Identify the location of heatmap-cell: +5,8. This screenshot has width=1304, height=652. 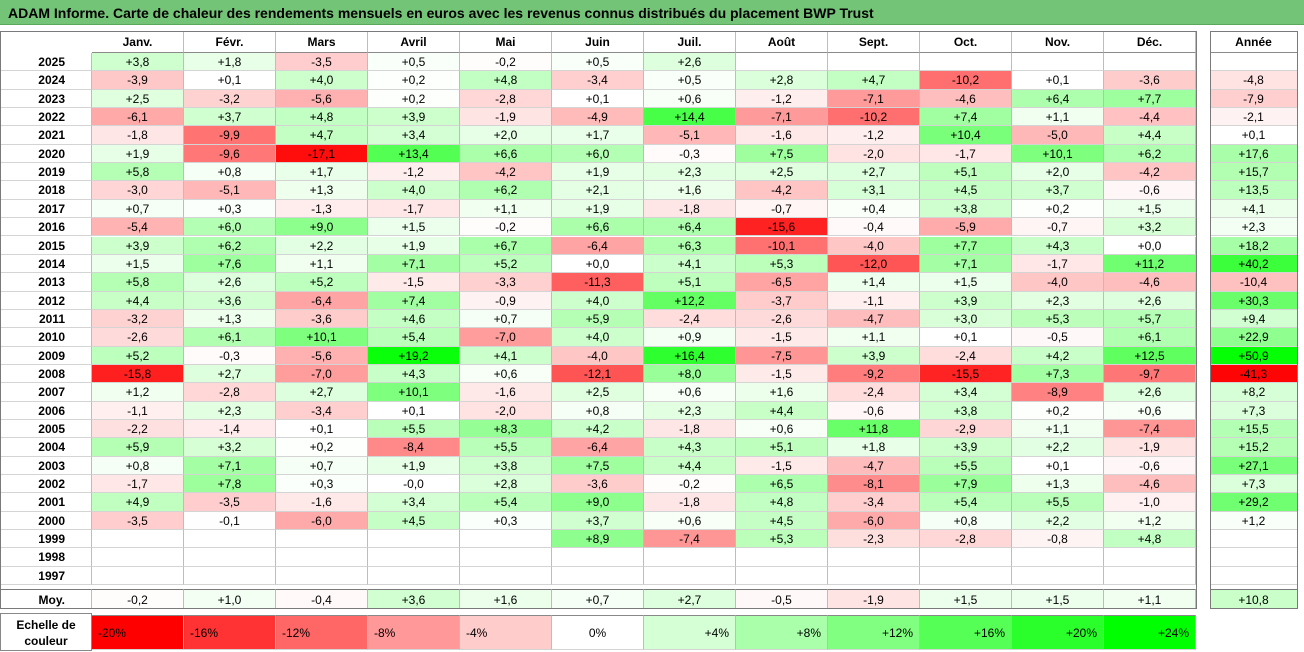
(138, 282).